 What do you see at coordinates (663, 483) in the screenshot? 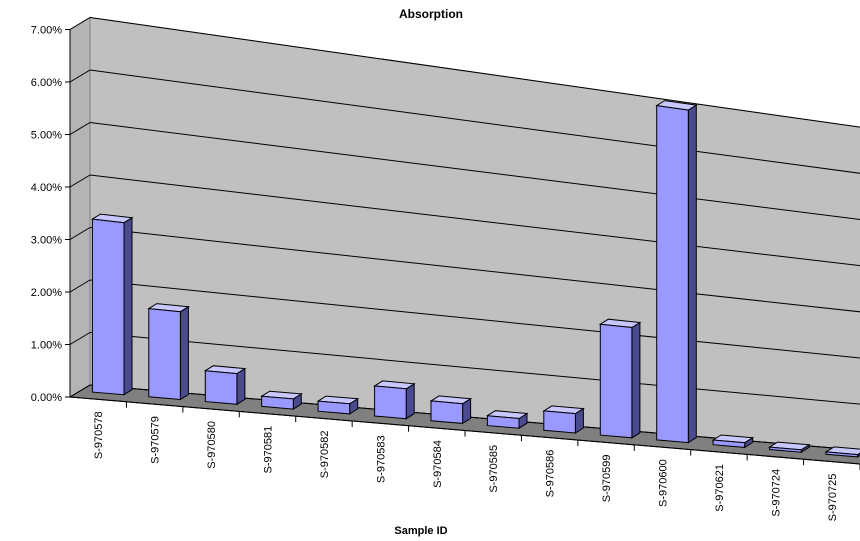
I see `x-tick-label: S-970600` at bounding box center [663, 483].